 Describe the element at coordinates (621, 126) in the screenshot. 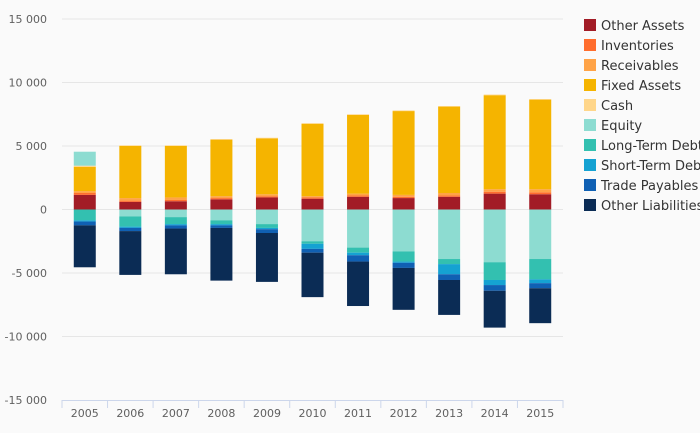

I see `legend-label: Equity` at that location.